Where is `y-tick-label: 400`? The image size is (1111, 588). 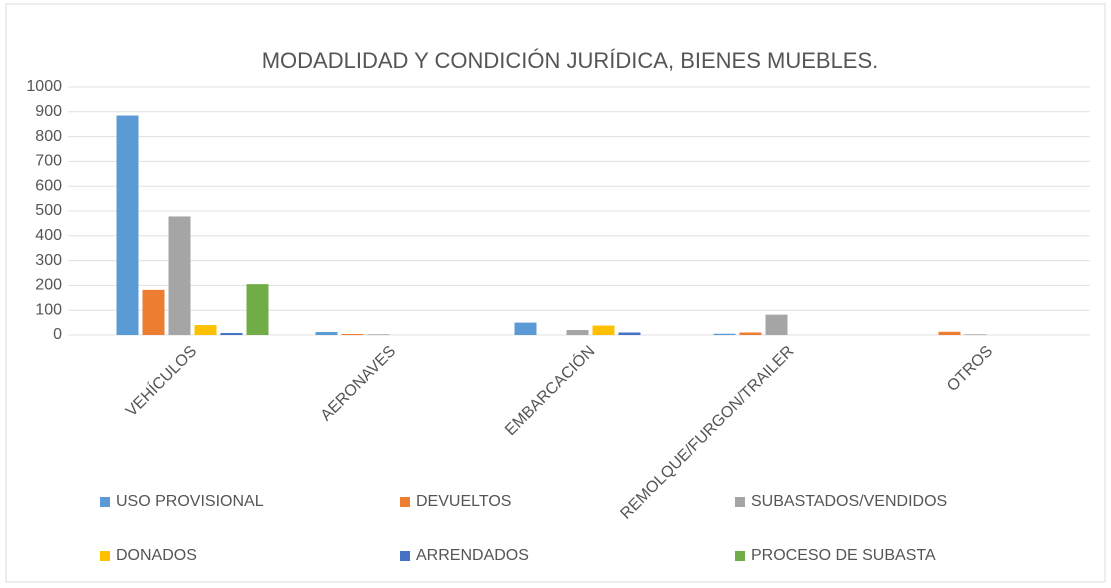 y-tick-label: 400 is located at coordinates (48, 235).